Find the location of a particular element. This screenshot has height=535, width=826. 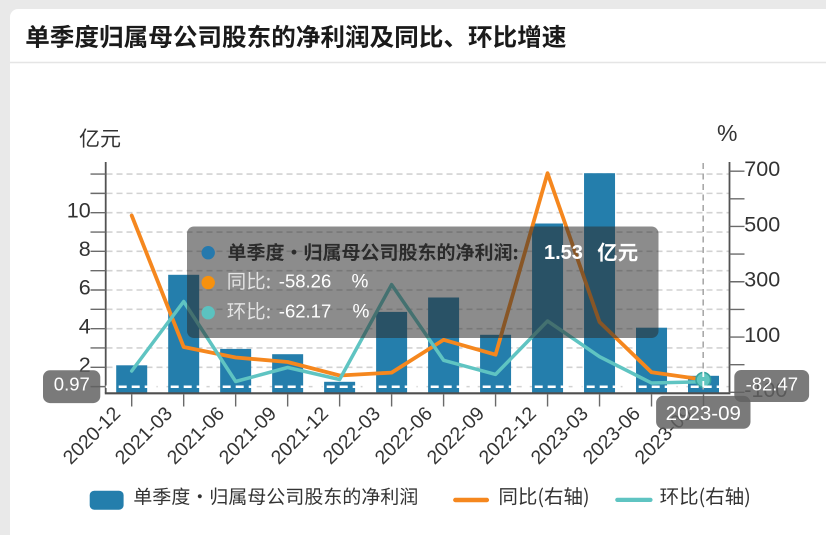

svg-text: 700 is located at coordinates (762, 169).